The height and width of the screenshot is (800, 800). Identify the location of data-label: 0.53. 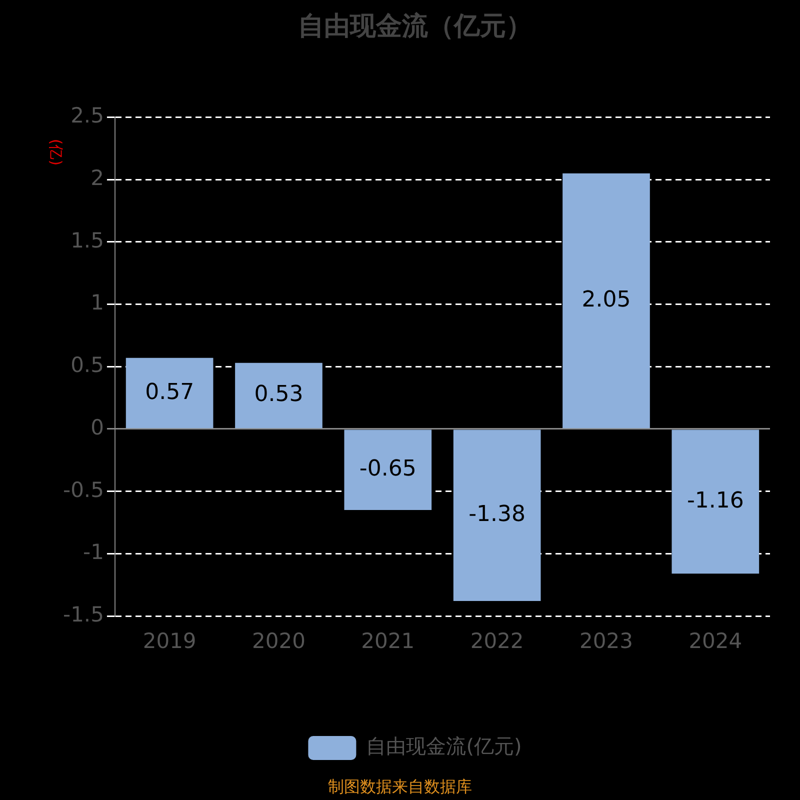
(279, 395).